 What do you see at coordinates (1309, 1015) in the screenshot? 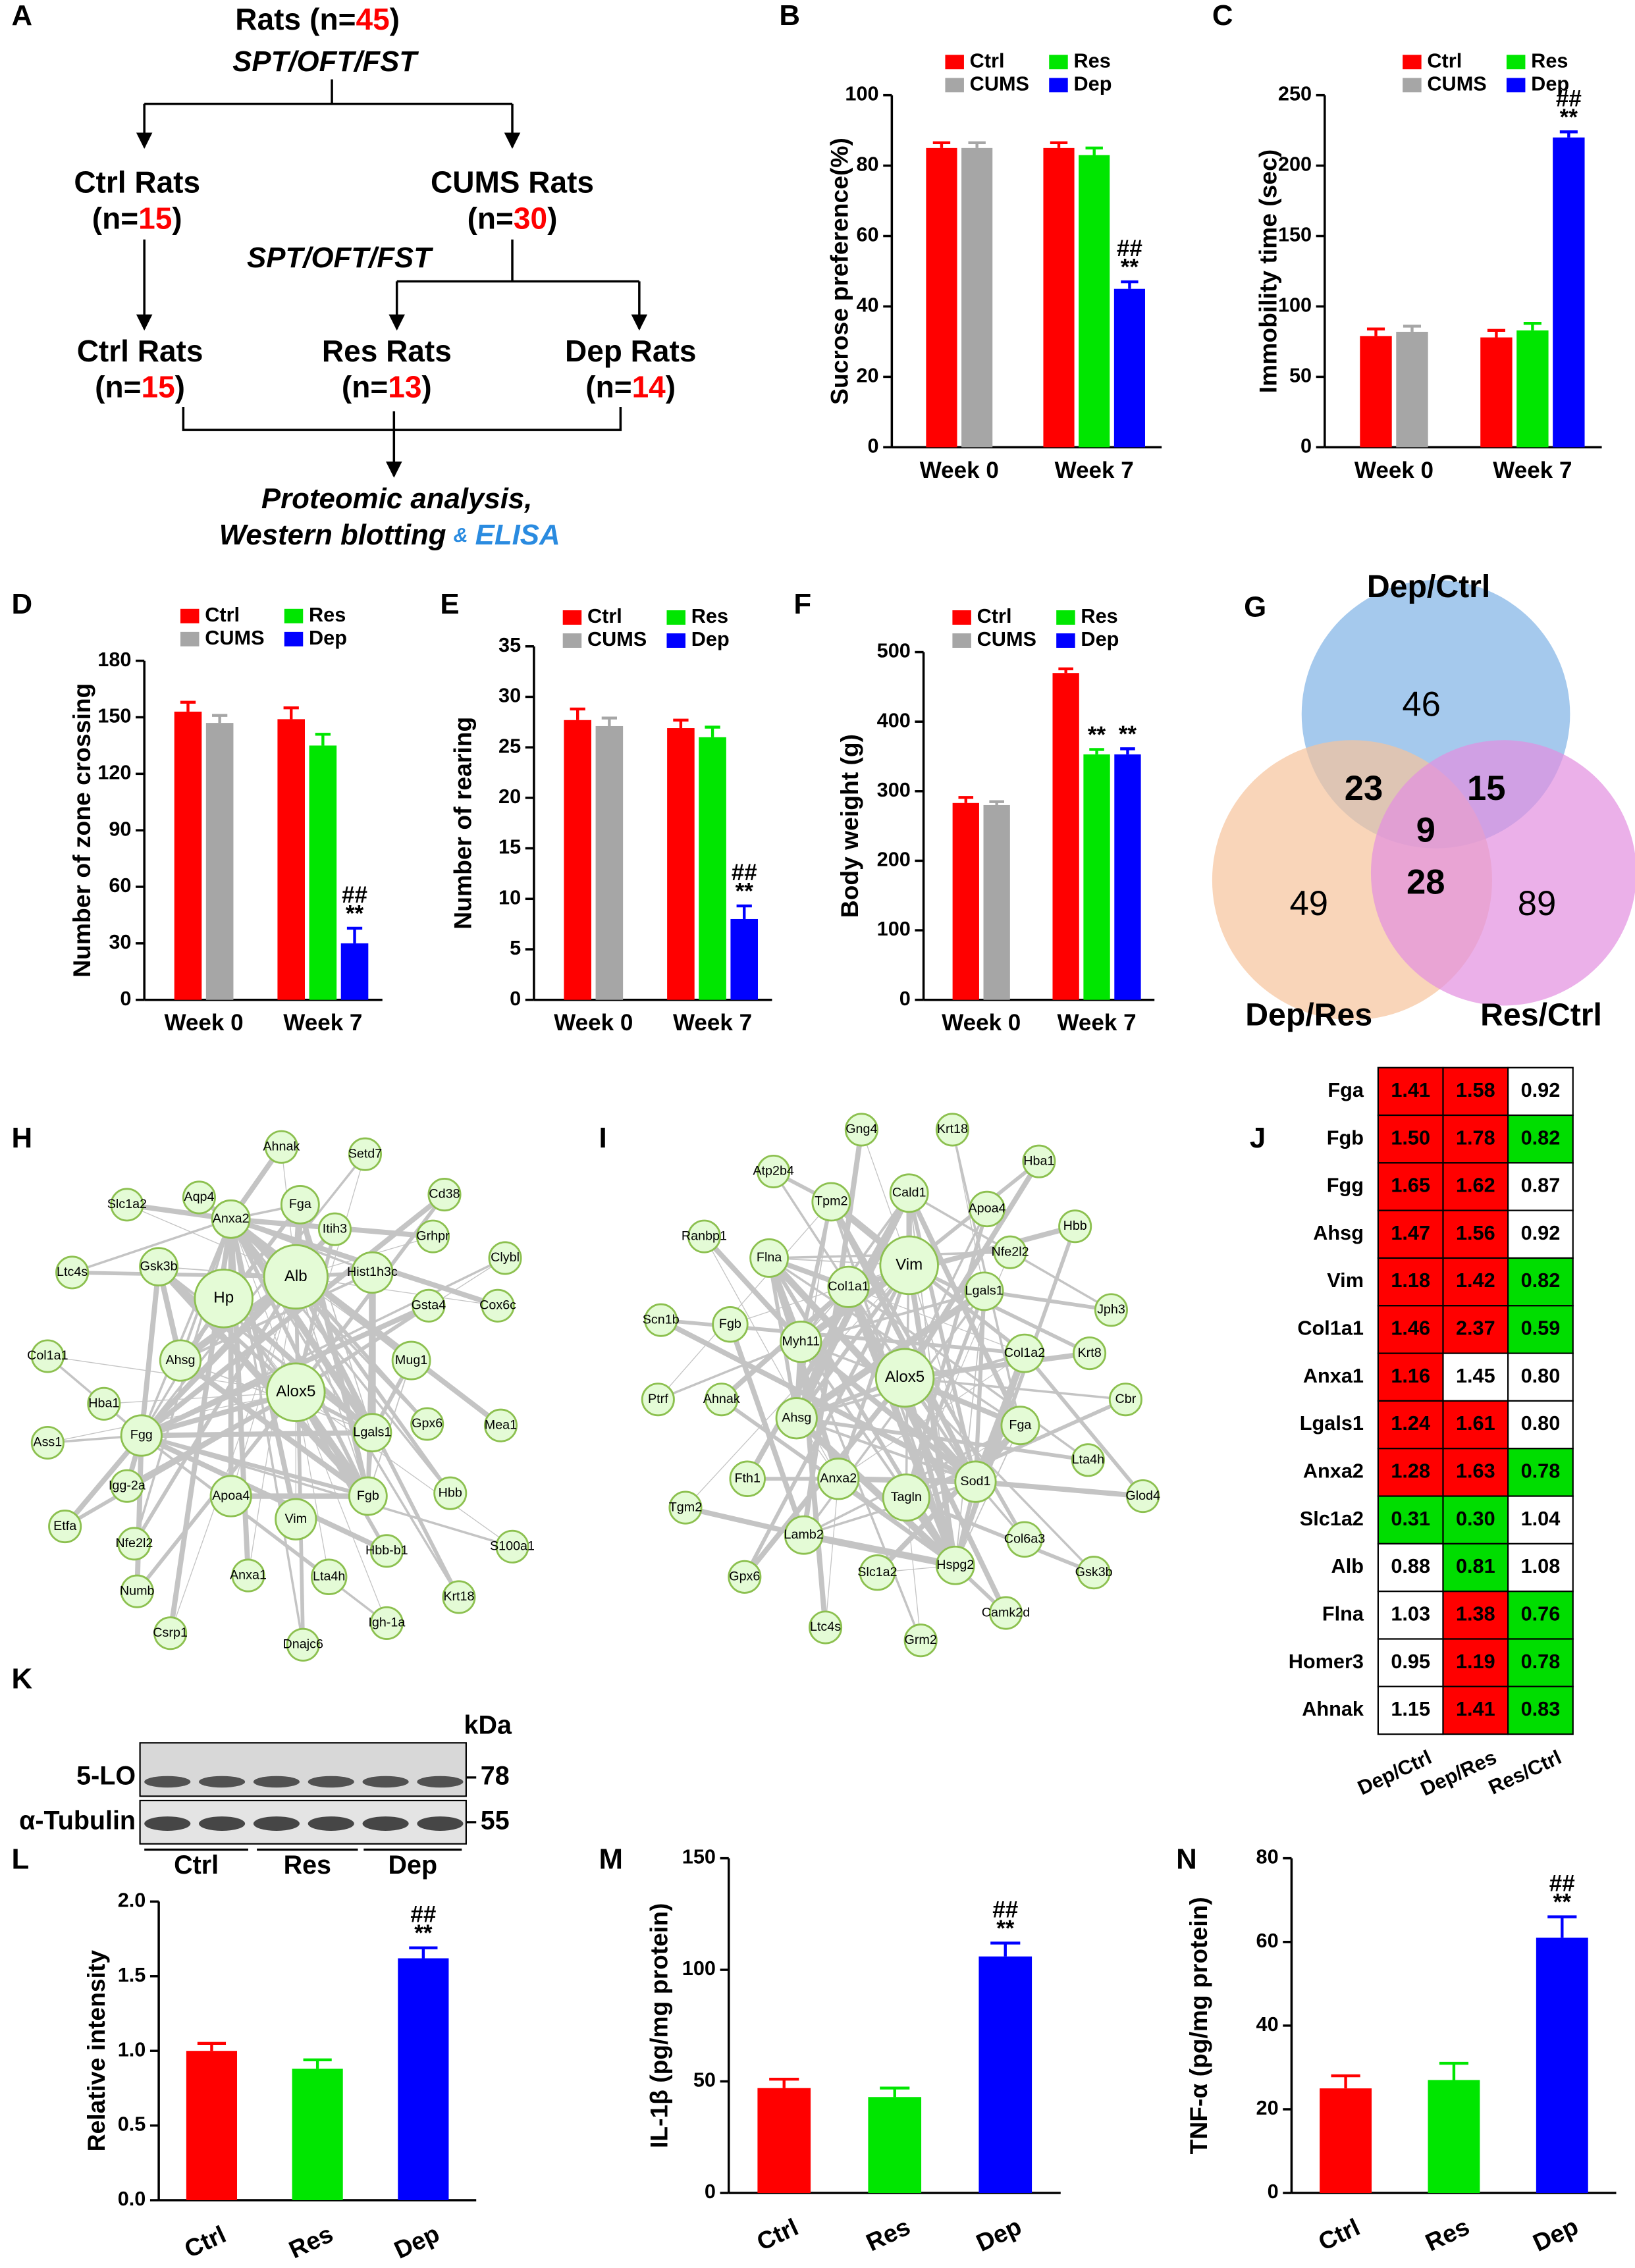
I see `venn-set-label: Dep/Res` at bounding box center [1309, 1015].